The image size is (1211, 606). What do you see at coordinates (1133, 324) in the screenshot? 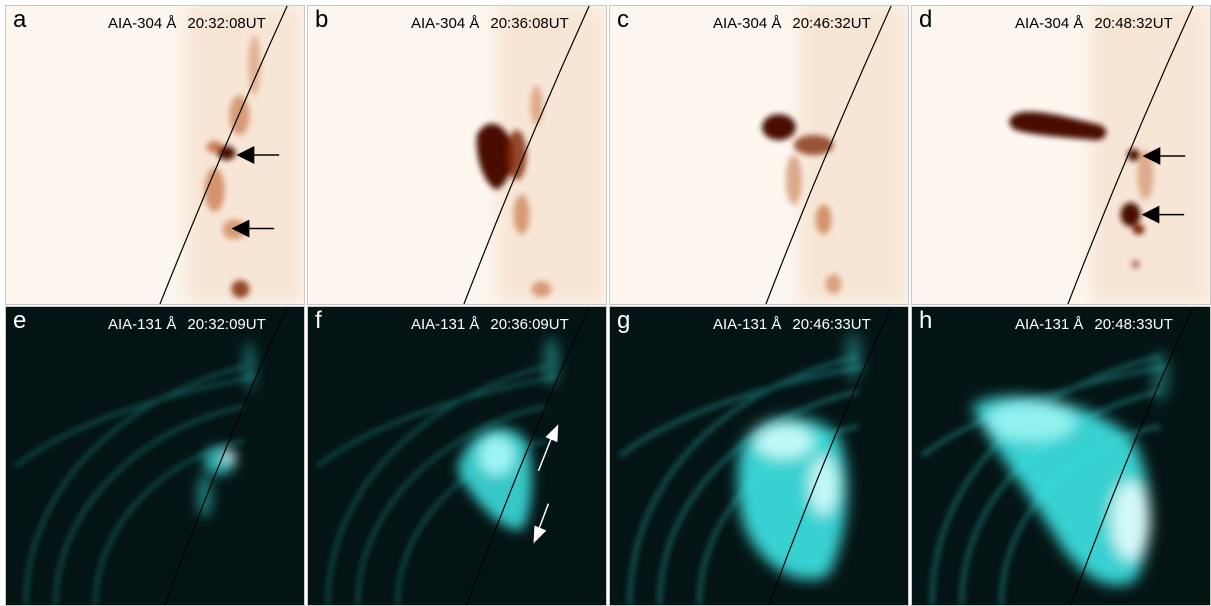
I see `timestamp-label: 20:48:33UT` at bounding box center [1133, 324].